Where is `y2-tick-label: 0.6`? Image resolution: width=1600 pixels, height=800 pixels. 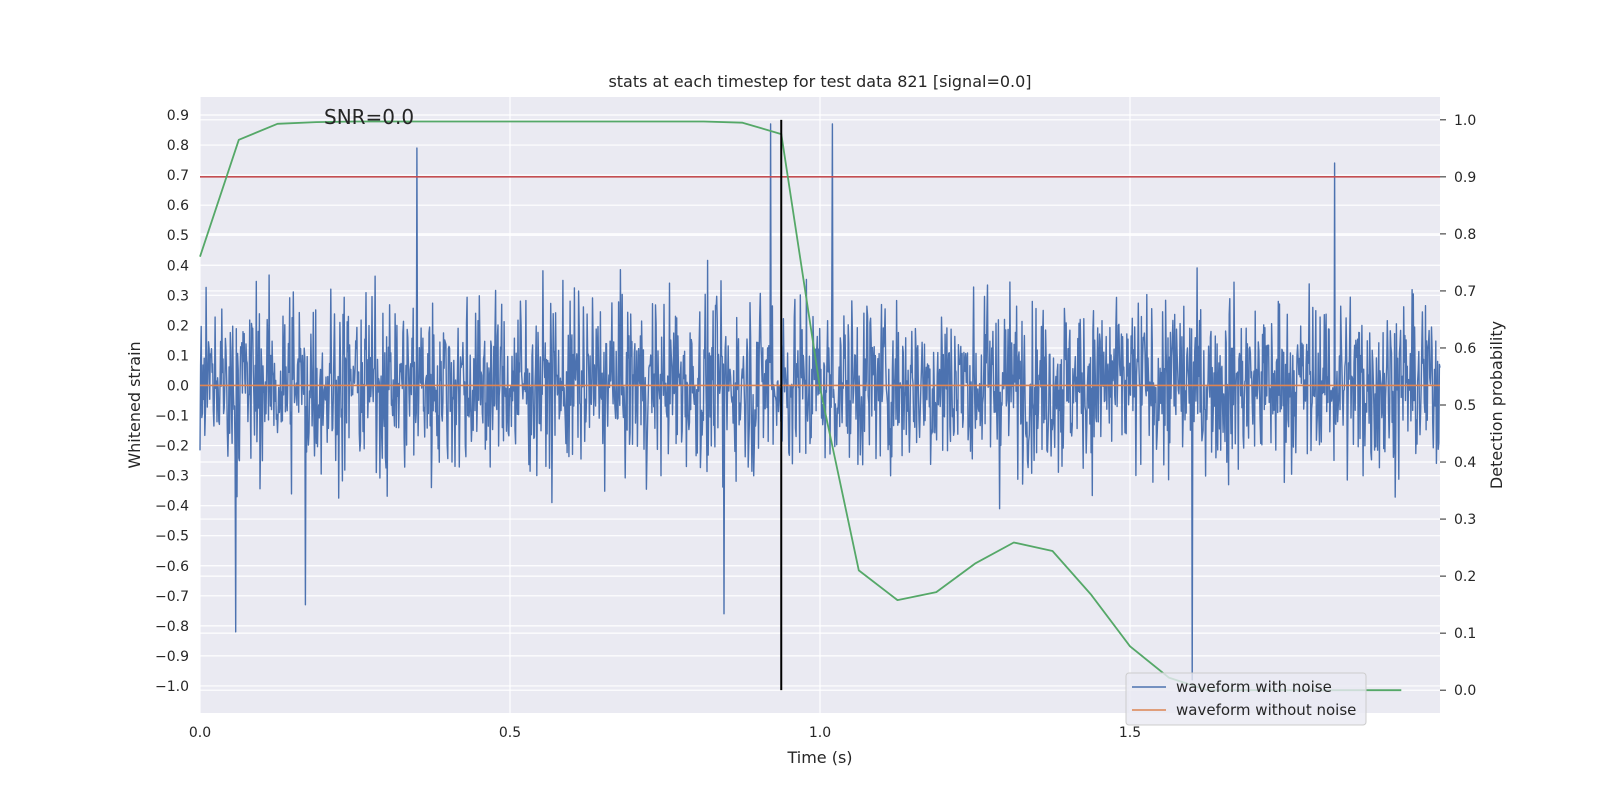 y2-tick-label: 0.6 is located at coordinates (1465, 349).